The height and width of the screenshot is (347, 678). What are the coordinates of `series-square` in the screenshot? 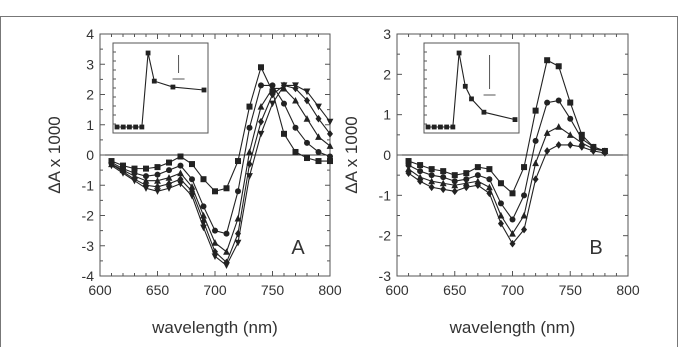 It's located at (220, 129).